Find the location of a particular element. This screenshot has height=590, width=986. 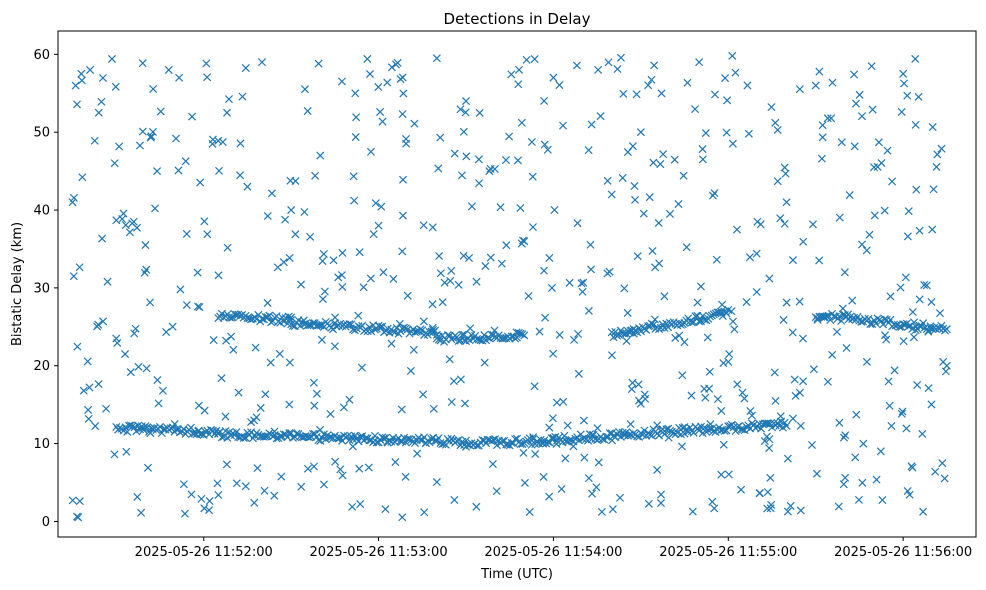

y-tick-label: 10 is located at coordinates (41, 444).